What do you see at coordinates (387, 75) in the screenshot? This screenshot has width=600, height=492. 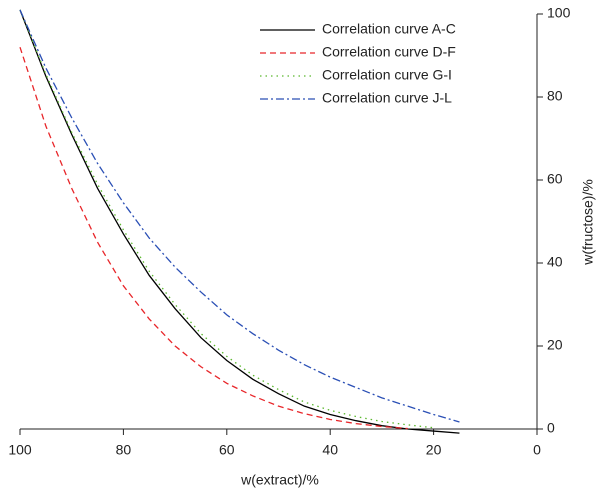 I see `legend-label: Correlation curve G-I` at bounding box center [387, 75].